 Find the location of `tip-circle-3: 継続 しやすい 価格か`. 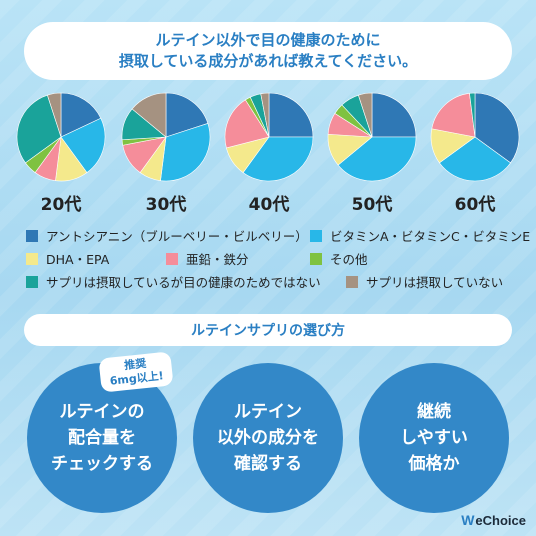

tip-circle-3: 継続 しやすい 価格か is located at coordinates (434, 438).